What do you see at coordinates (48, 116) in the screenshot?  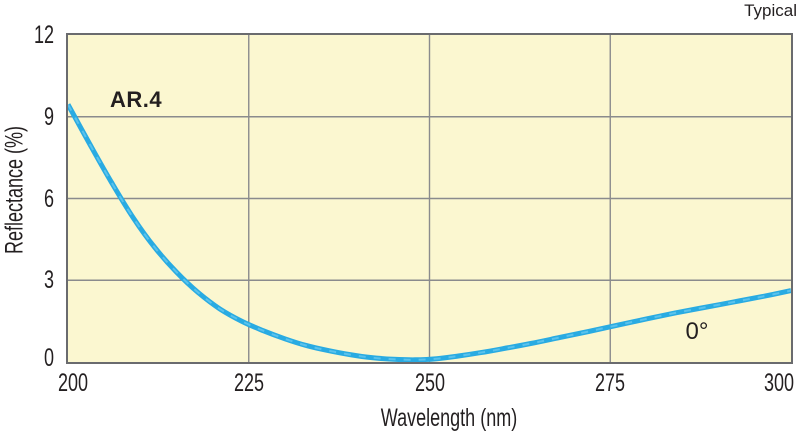 I see `y-axis-tick-label: 9` at bounding box center [48, 116].